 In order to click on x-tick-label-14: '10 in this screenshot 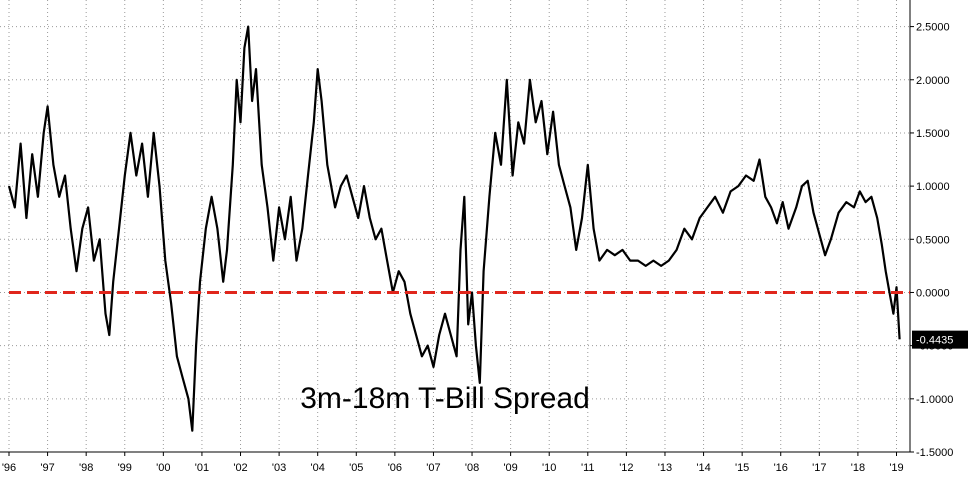, I will do `click(549, 468)`.